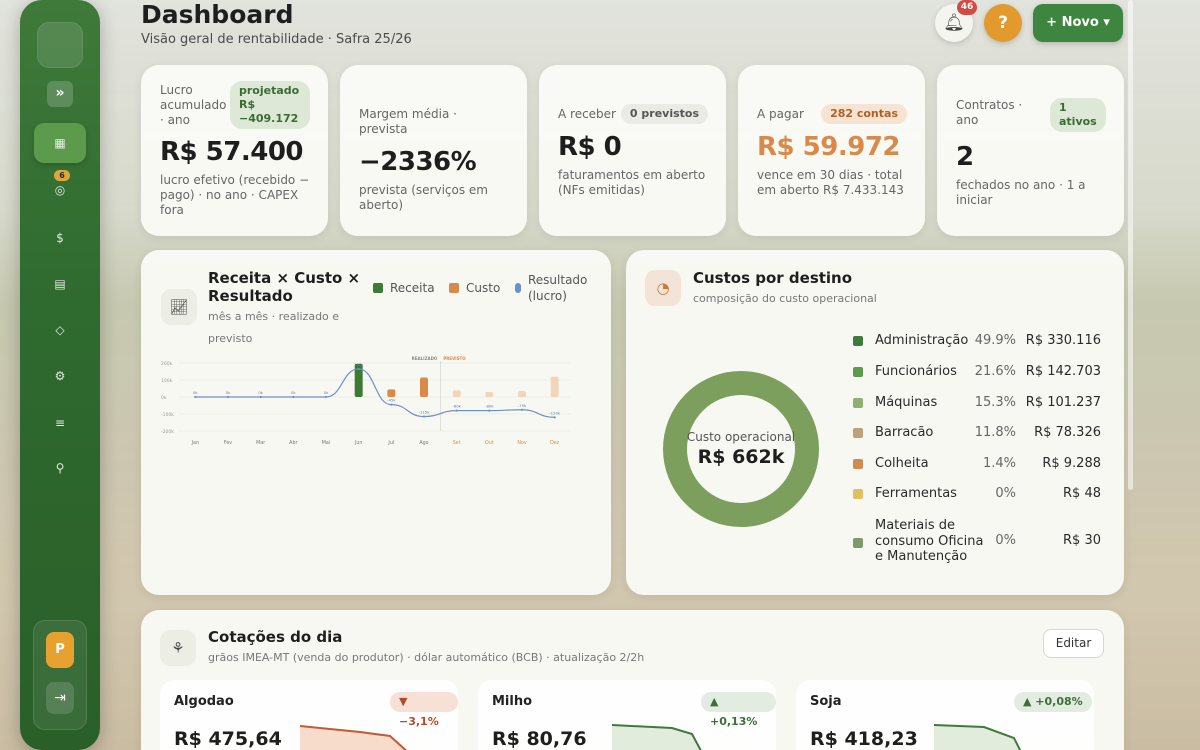 The image size is (1200, 750). Describe the element at coordinates (1073, 643) in the screenshot. I see `edit-quotes-button: Editar` at that location.